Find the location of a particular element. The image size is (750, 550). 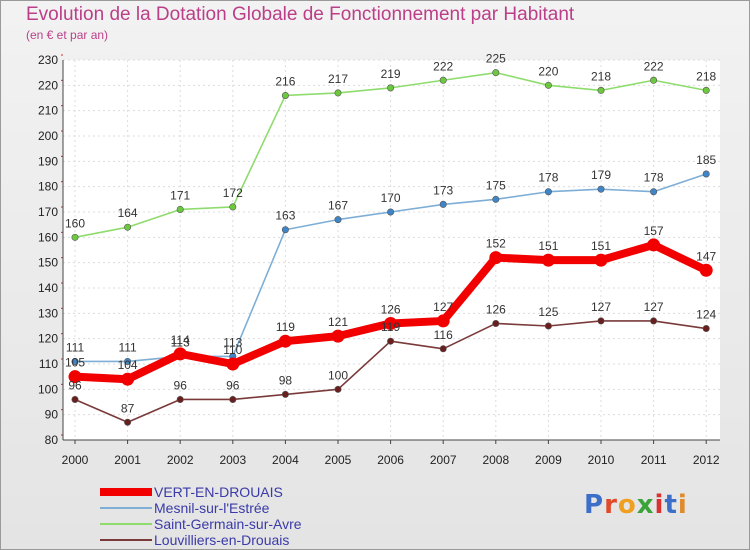

logo-letter: P is located at coordinates (594, 505).